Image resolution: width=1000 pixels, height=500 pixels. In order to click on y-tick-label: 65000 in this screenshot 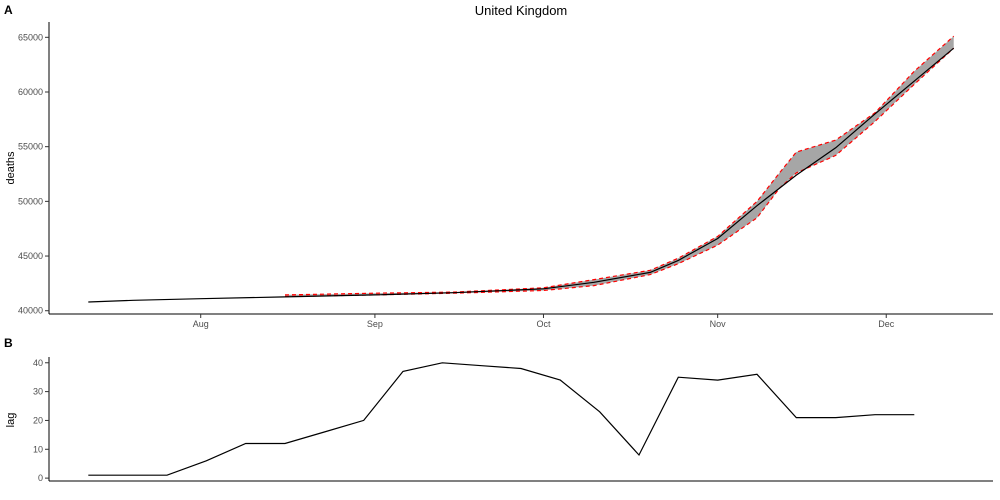, I will do `click(30, 37)`.